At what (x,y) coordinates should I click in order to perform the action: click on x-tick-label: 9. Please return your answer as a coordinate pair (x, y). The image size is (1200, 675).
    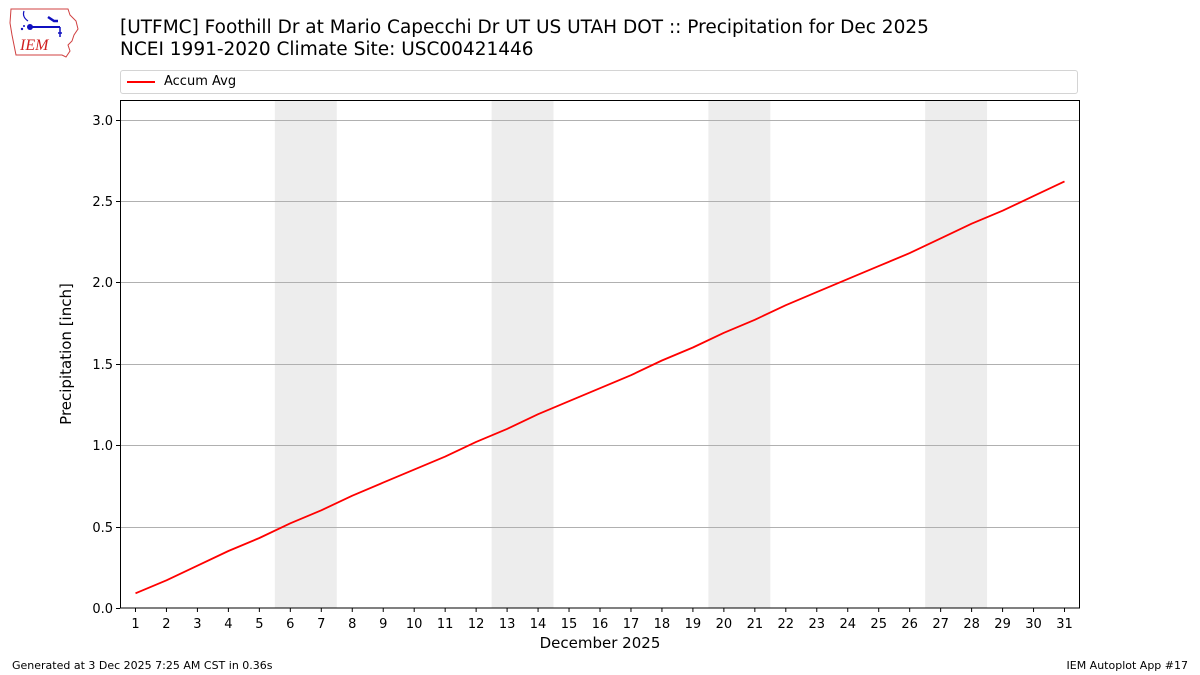
    Looking at the image, I should click on (383, 624).